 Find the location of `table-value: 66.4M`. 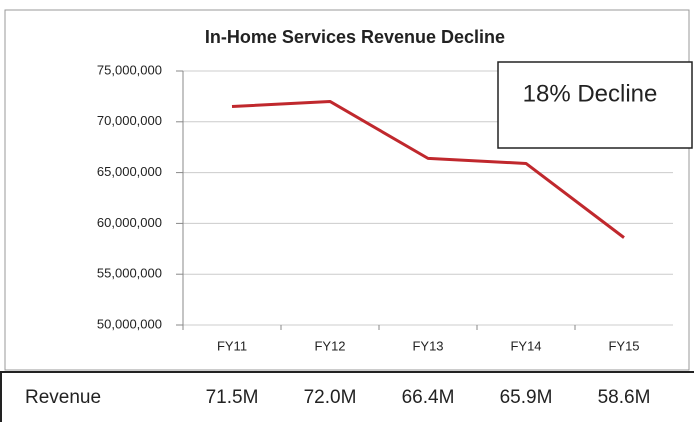

table-value: 66.4M is located at coordinates (428, 397).